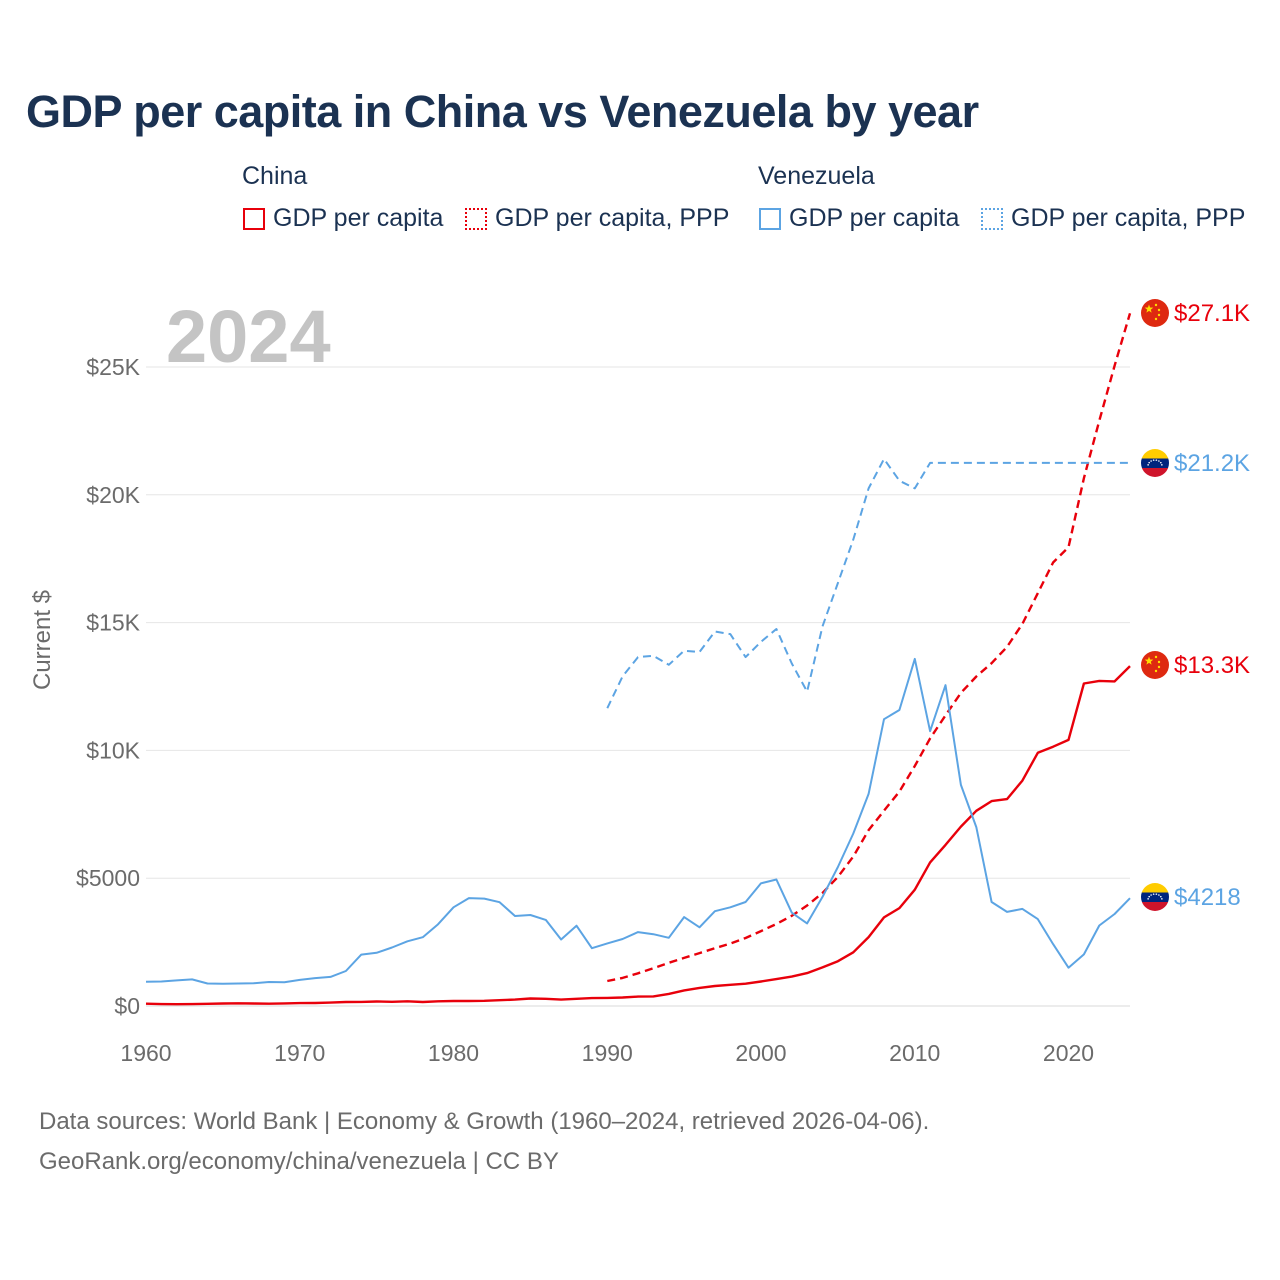  I want to click on x-tick-label: 2000, so click(760, 1053).